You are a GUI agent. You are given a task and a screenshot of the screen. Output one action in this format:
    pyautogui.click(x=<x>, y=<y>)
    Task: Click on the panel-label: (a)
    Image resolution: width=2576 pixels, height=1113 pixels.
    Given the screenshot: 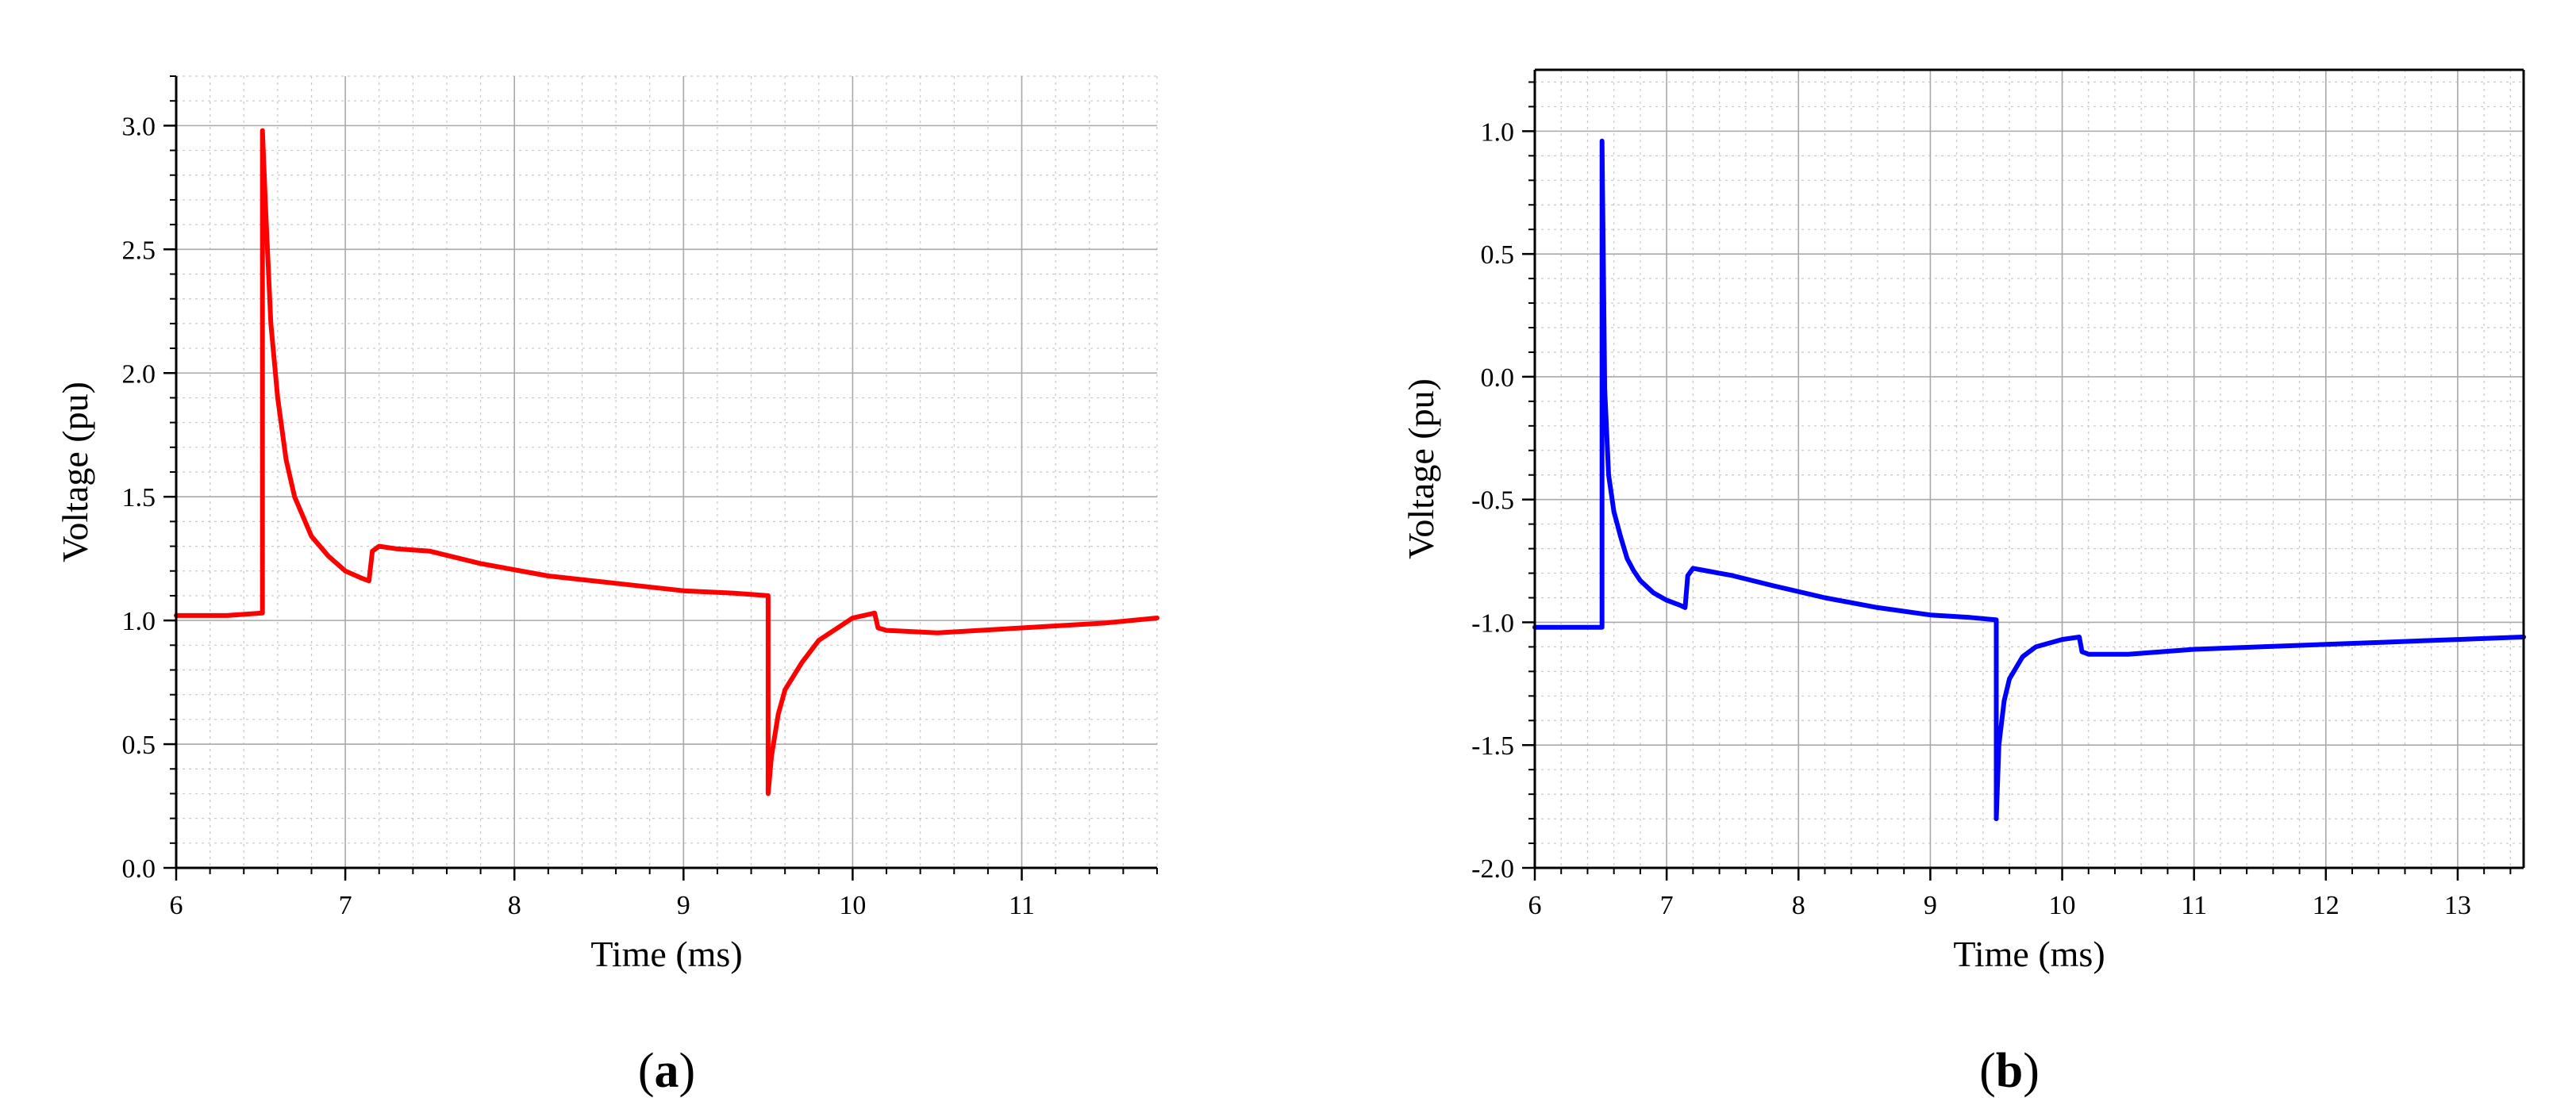 What is the action you would take?
    pyautogui.click(x=666, y=1071)
    